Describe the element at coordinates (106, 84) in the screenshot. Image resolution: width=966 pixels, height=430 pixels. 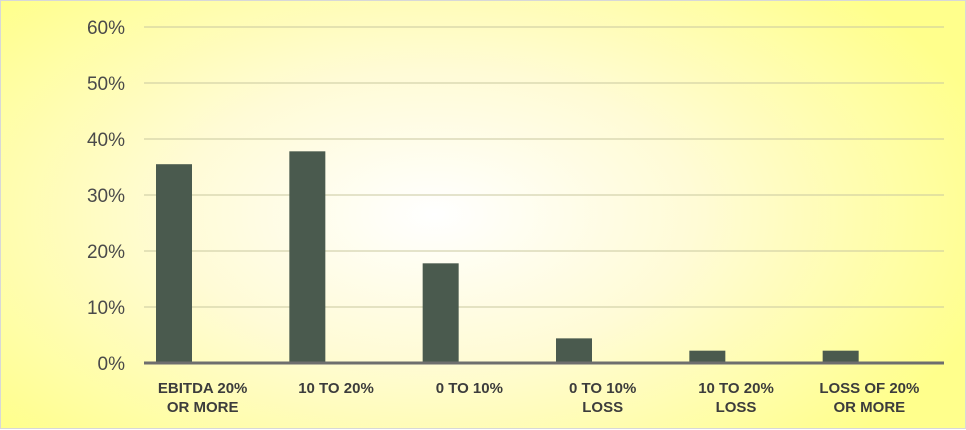
I see `y-tick-label: 50%` at that location.